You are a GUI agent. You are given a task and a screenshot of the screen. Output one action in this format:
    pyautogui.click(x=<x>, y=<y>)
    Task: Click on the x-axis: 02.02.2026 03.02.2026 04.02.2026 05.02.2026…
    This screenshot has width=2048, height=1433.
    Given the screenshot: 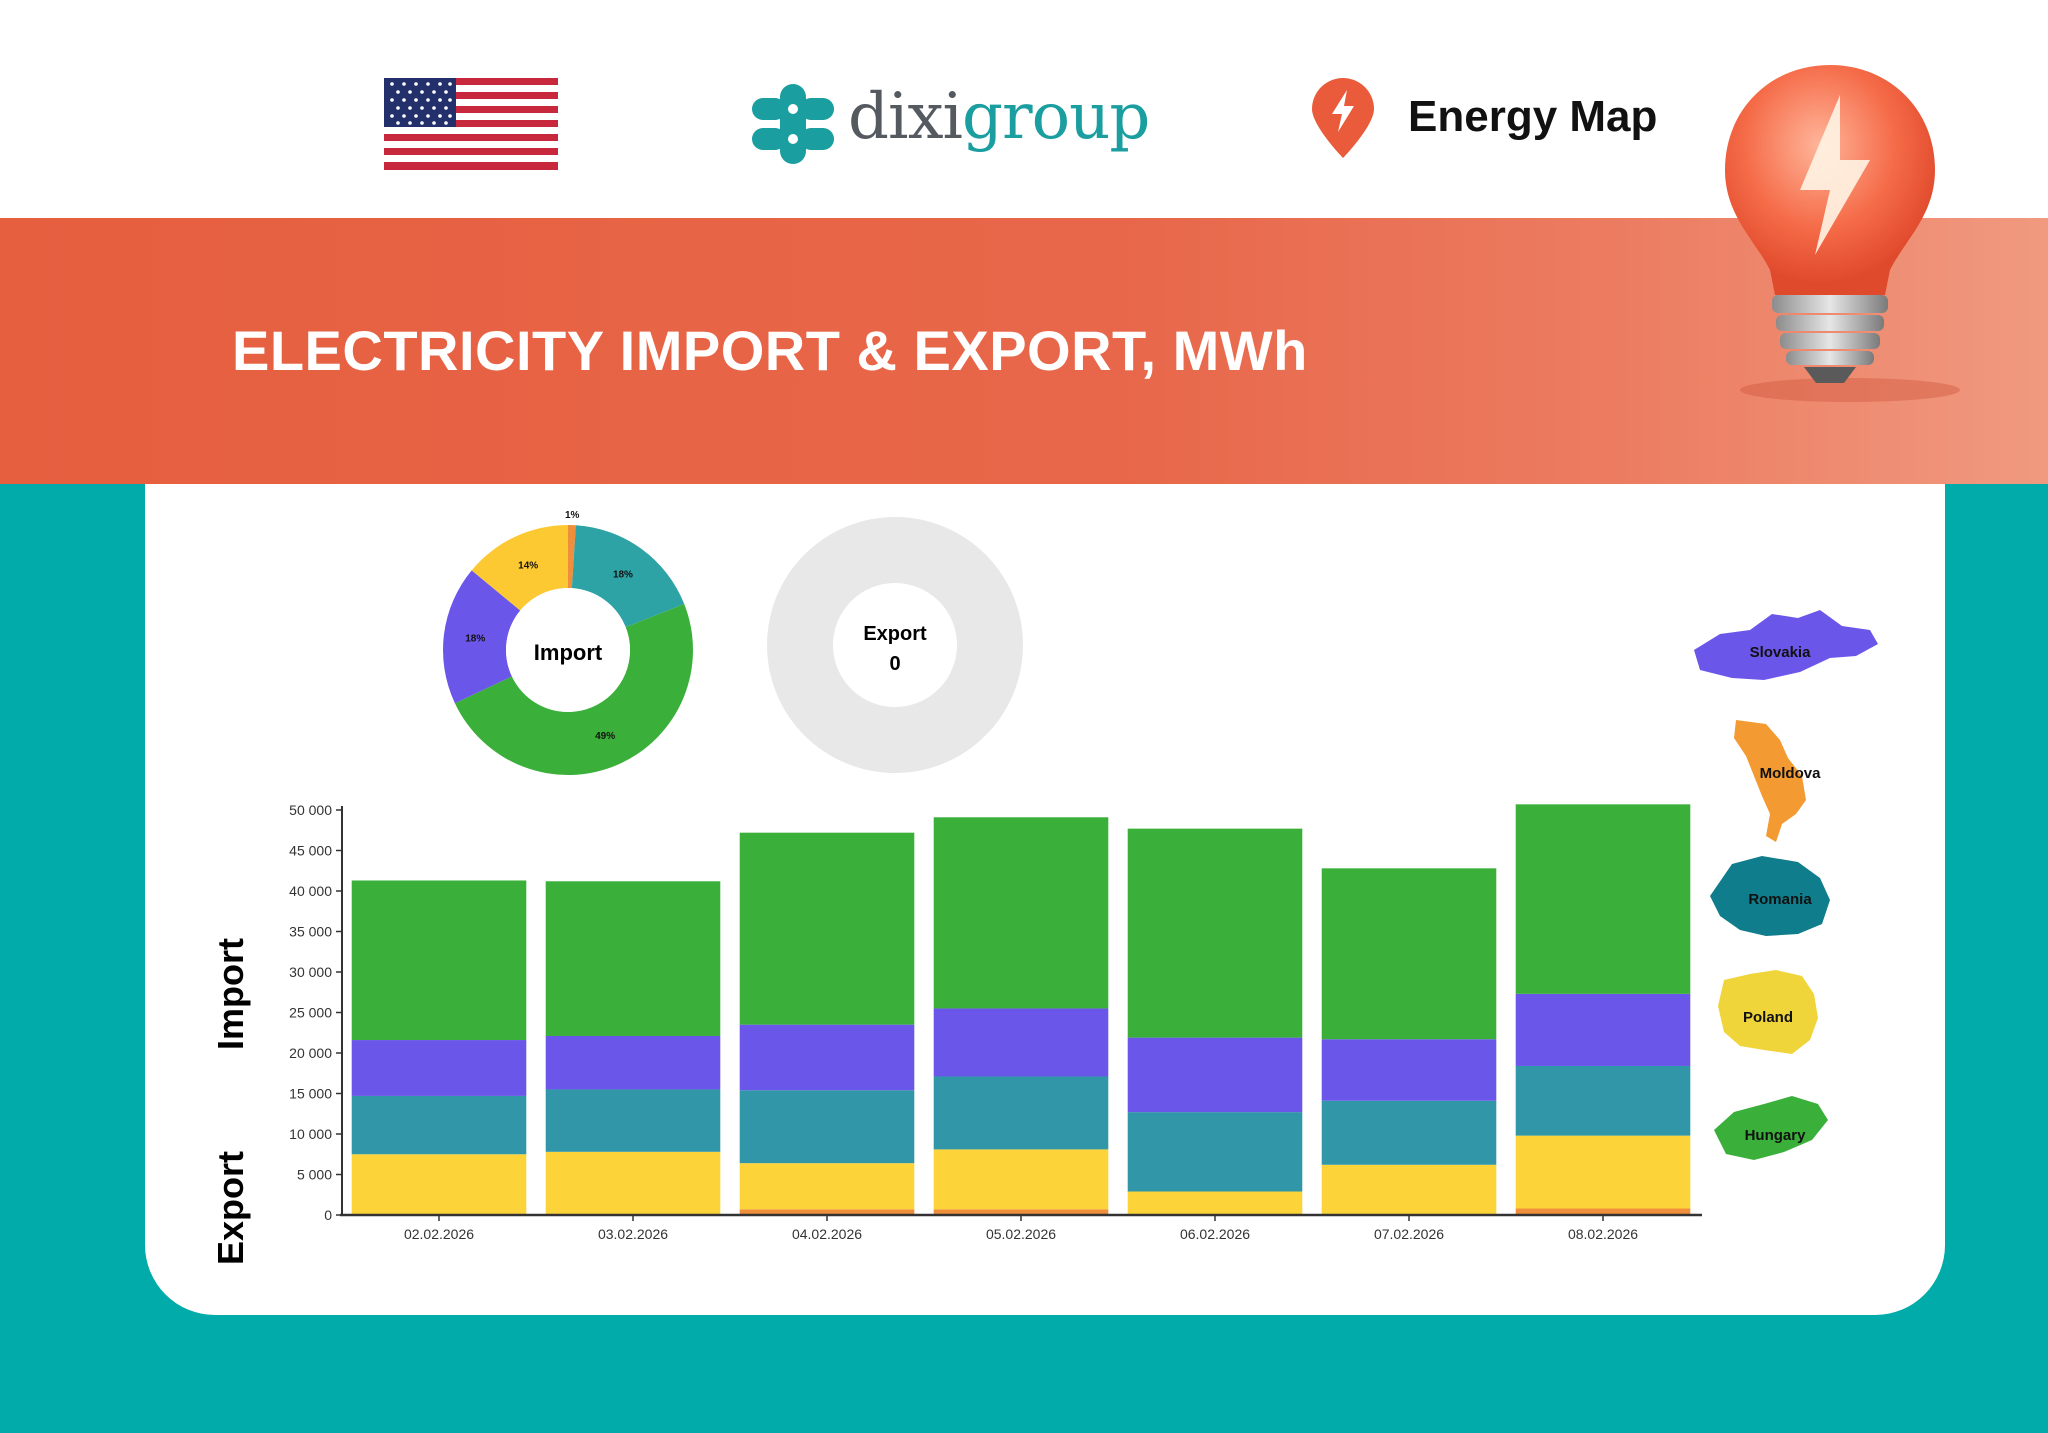 What is the action you would take?
    pyautogui.click(x=1021, y=1227)
    